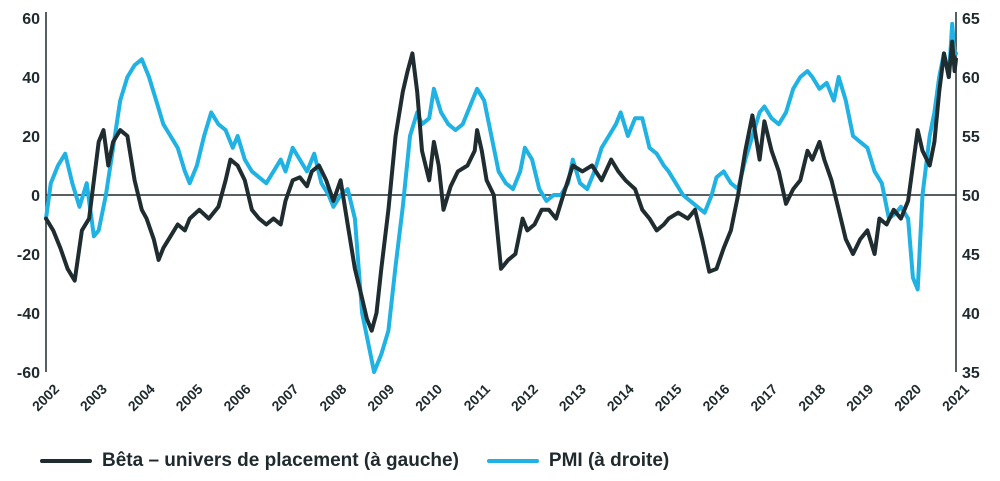 The image size is (1000, 481). I want to click on x-tick-label: 2014, so click(620, 397).